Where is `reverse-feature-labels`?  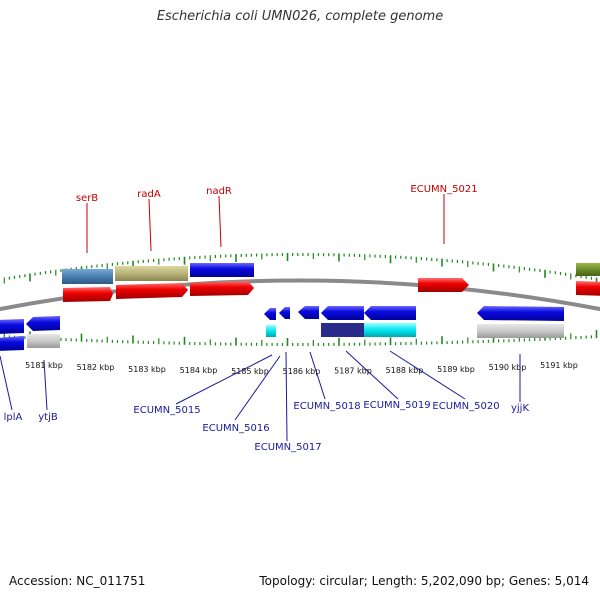 reverse-feature-labels is located at coordinates (260, 396).